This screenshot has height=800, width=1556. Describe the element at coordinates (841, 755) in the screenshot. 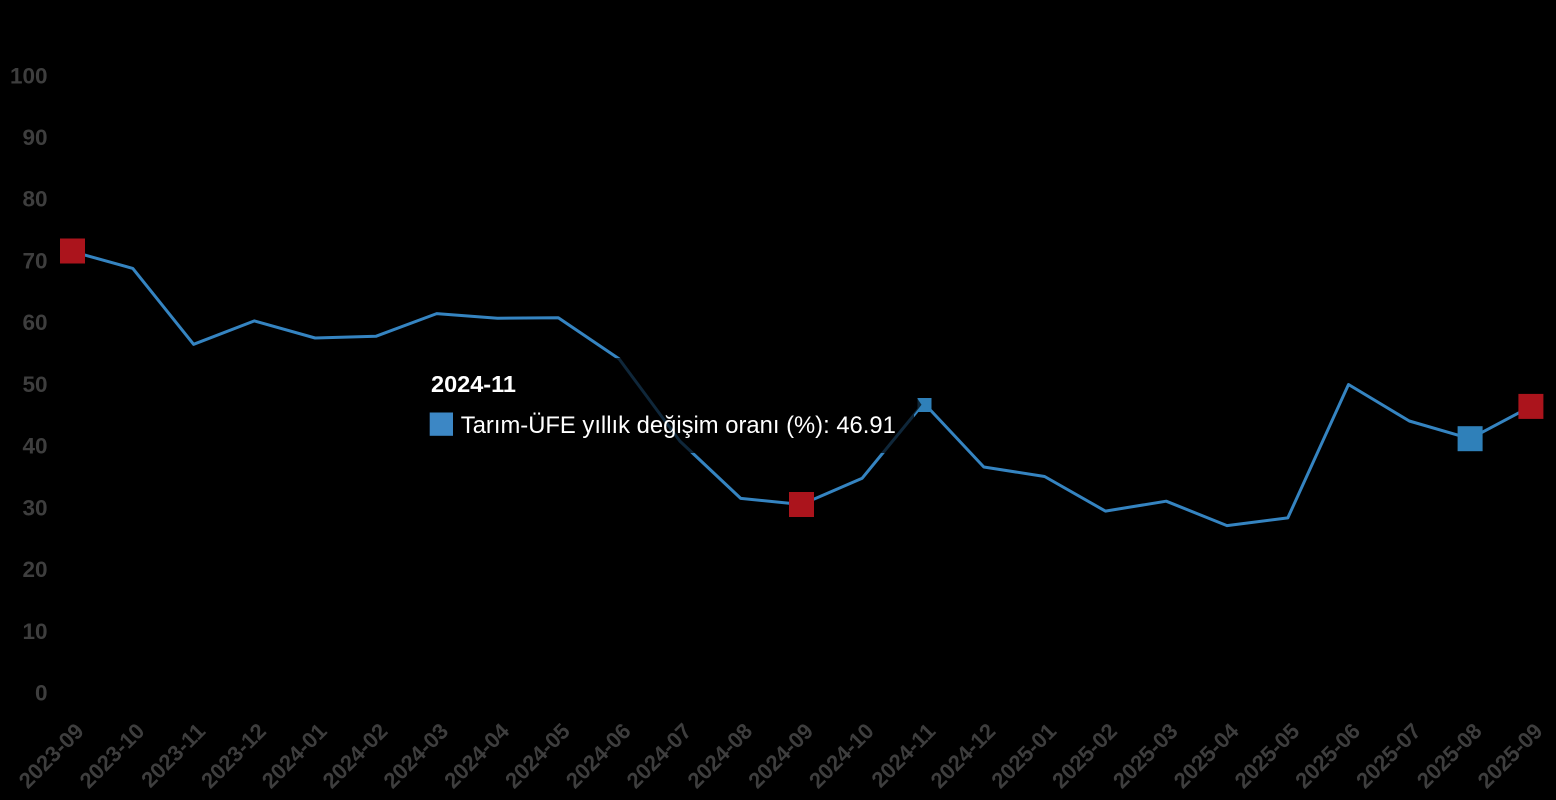

I see `svg-text: 2024-10` at that location.